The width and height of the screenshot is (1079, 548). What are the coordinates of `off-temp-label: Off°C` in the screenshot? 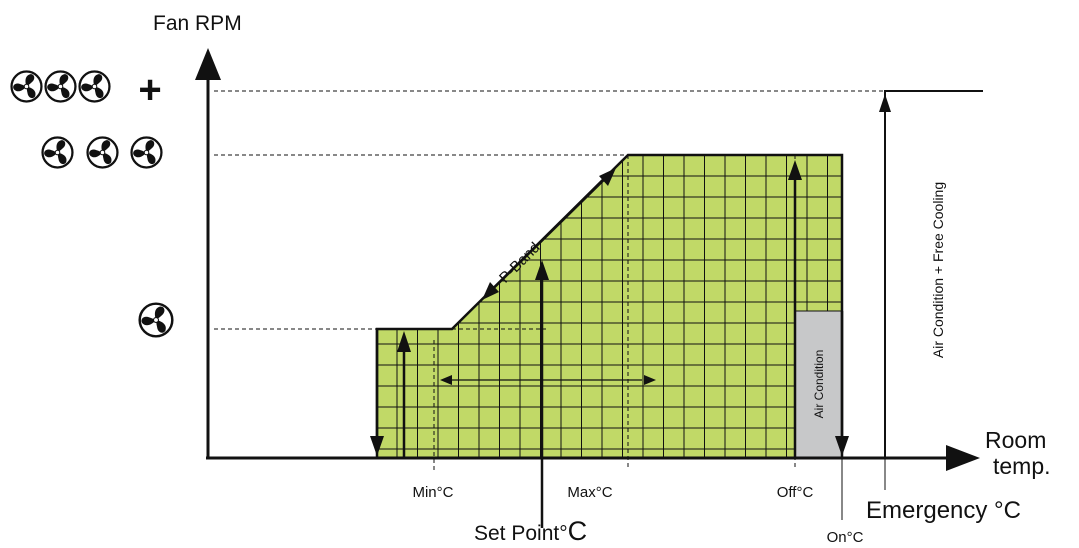 It's located at (795, 492).